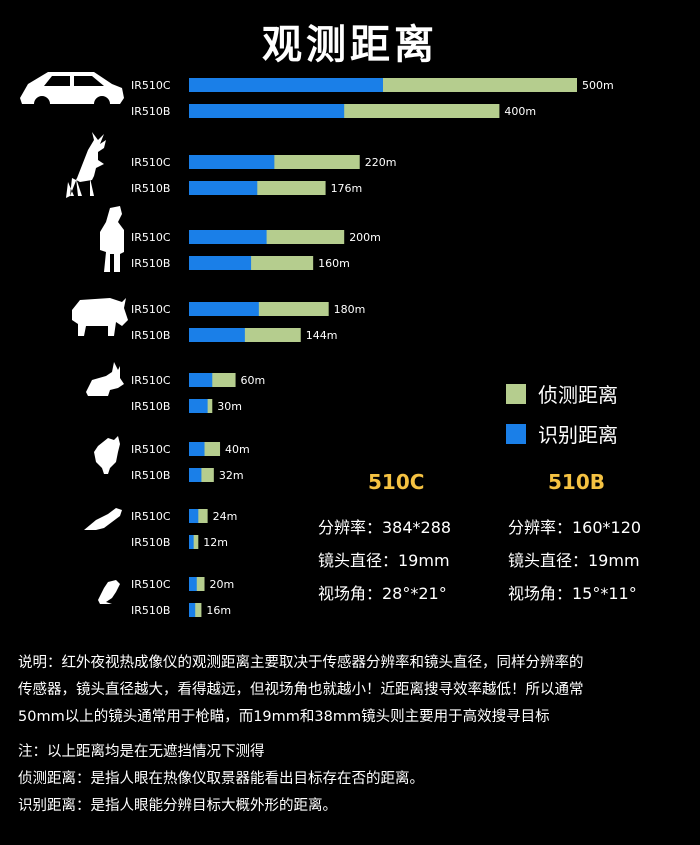 The width and height of the screenshot is (700, 845). Describe the element at coordinates (177, 806) in the screenshot. I see `note-recognition-def: 识别距离：是指人眼能分辨目标大概外形的距离。` at that location.